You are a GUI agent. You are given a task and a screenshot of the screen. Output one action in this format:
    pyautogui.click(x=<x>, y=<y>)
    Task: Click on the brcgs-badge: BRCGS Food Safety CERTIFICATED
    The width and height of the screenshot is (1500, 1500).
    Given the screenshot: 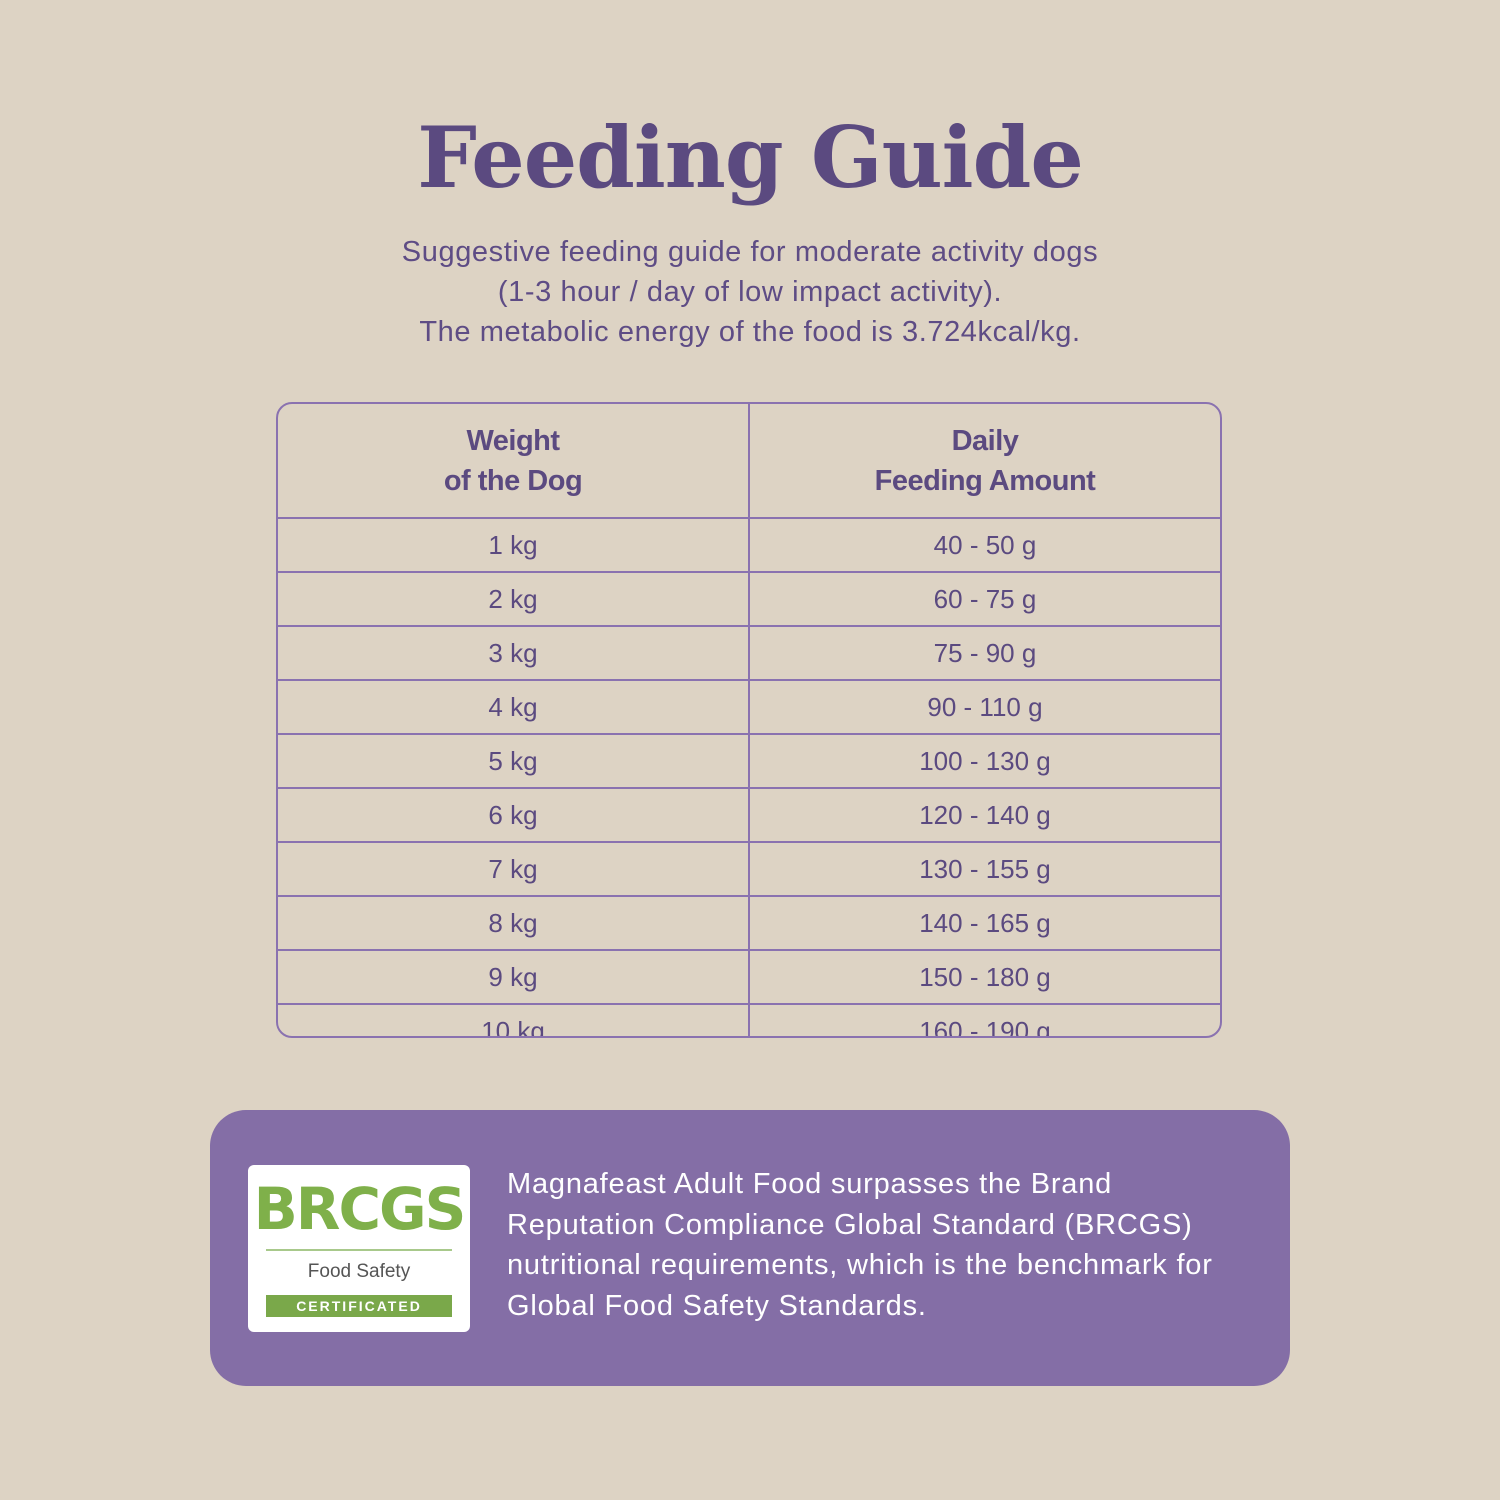 What is the action you would take?
    pyautogui.click(x=359, y=1248)
    